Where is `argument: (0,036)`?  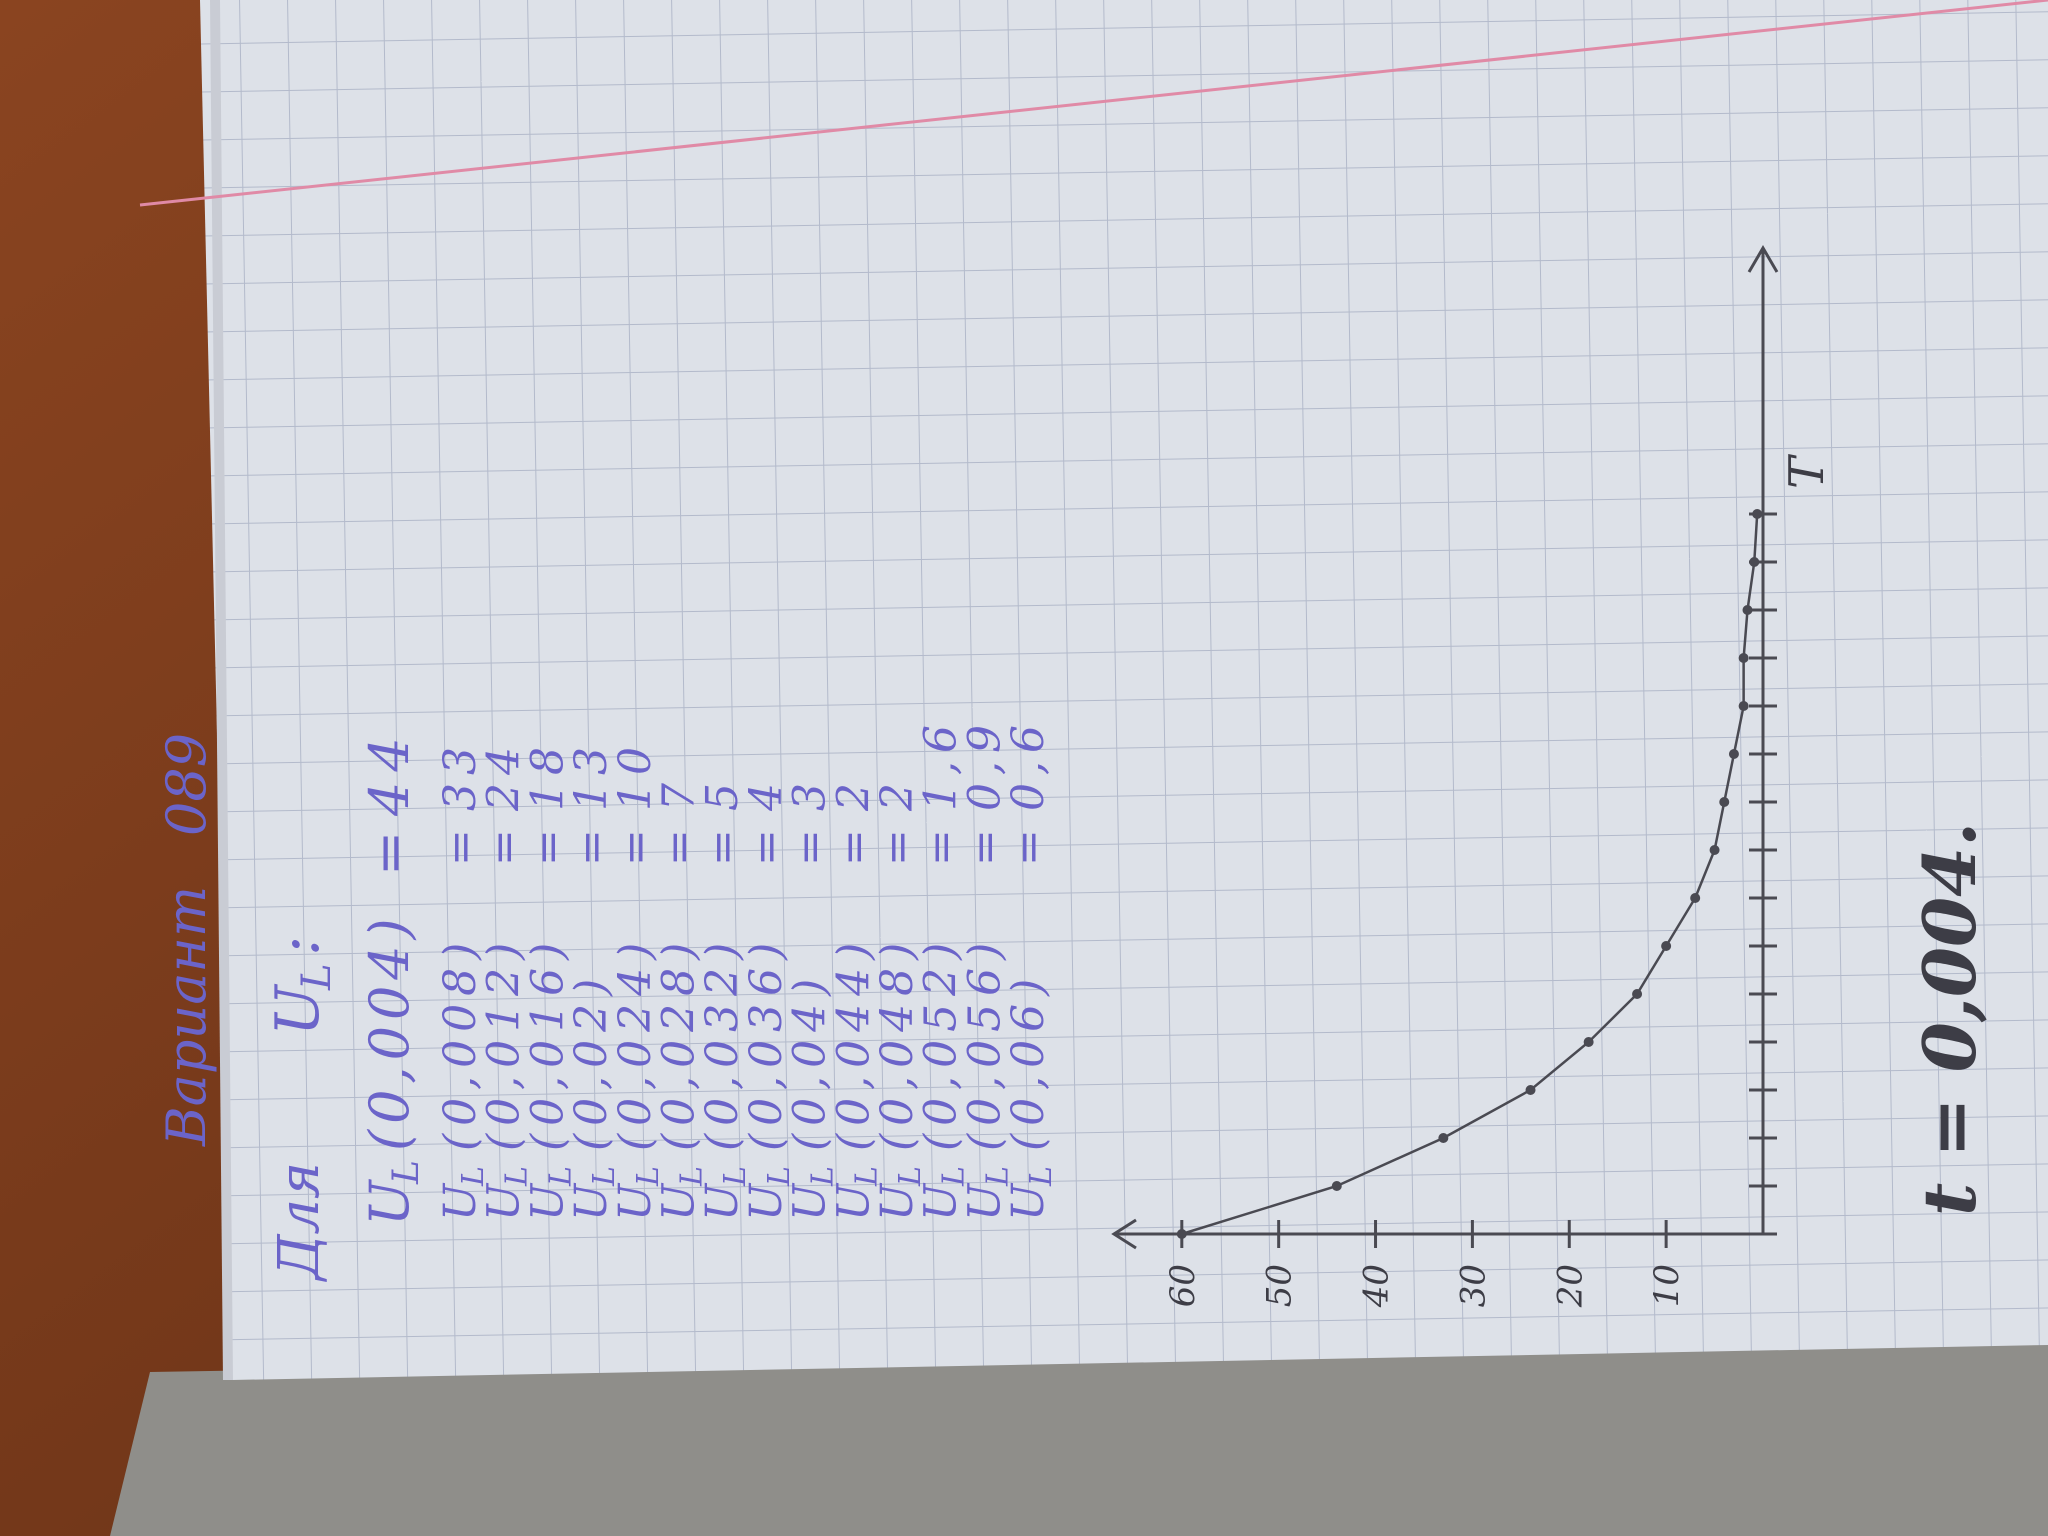
argument: (0,036) is located at coordinates (766, 1043).